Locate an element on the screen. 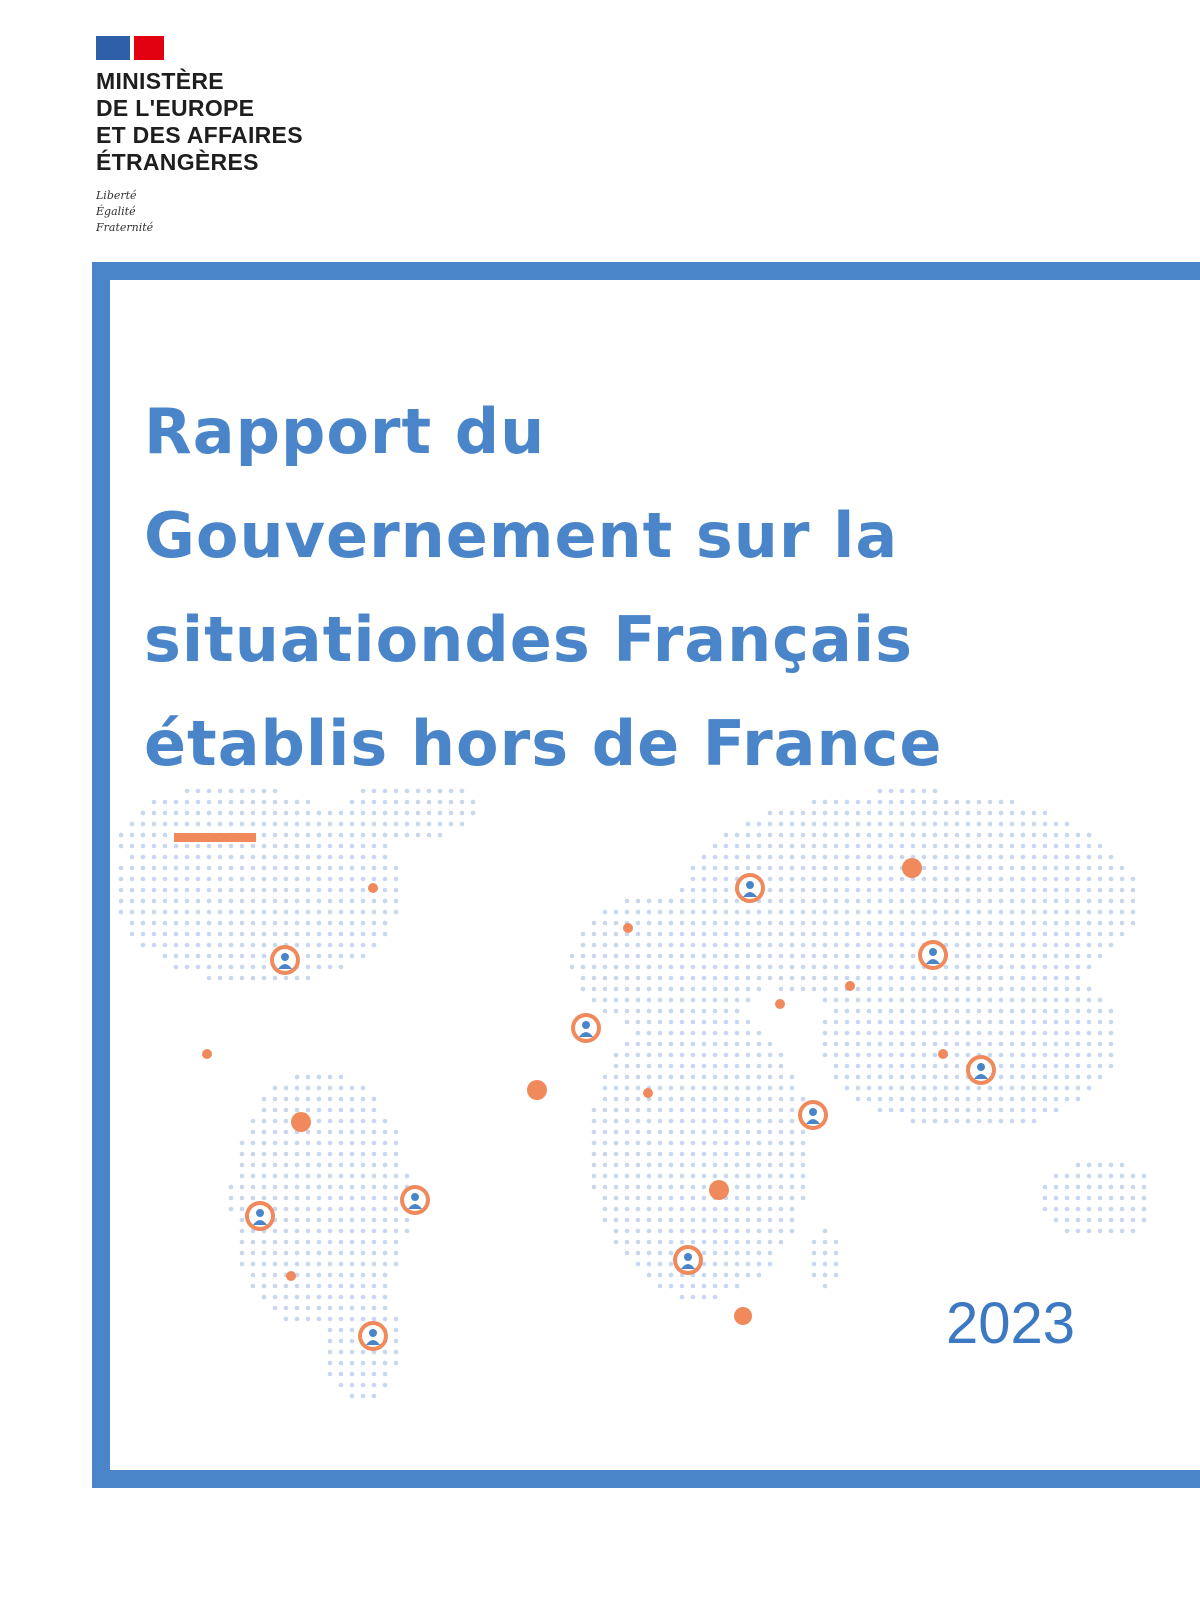 Image resolution: width=1200 pixels, height=1600 pixels. map-accent-bar is located at coordinates (215, 837).